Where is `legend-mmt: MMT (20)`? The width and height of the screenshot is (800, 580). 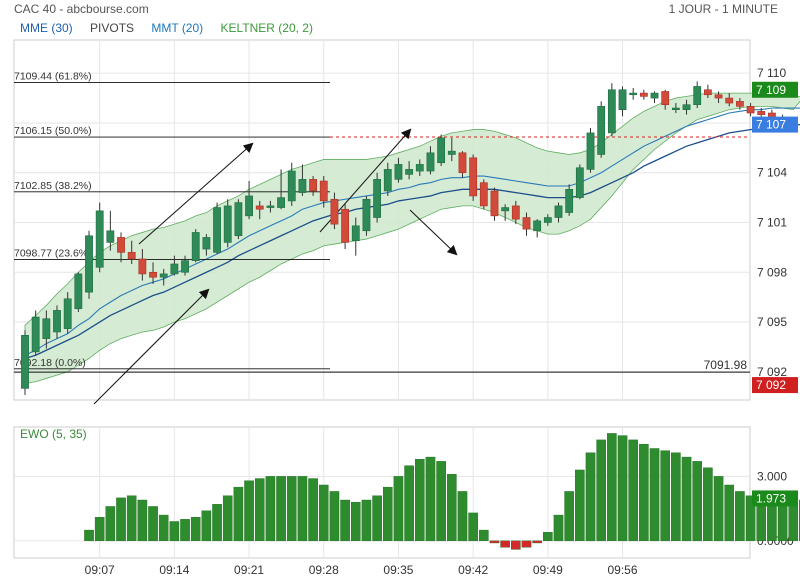
legend-mmt: MMT (20) is located at coordinates (177, 28).